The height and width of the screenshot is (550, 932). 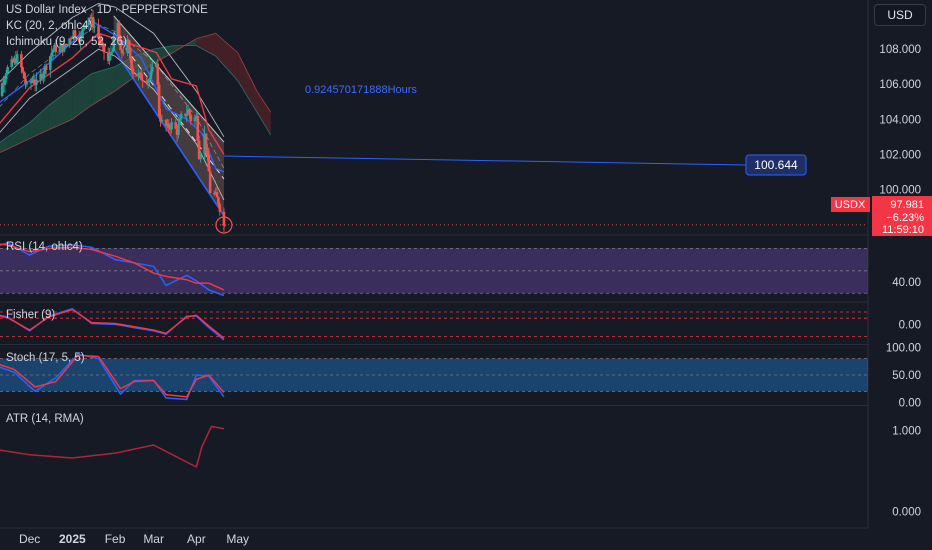 I want to click on atr-legend: ATR (14, RMA), so click(x=45, y=419).